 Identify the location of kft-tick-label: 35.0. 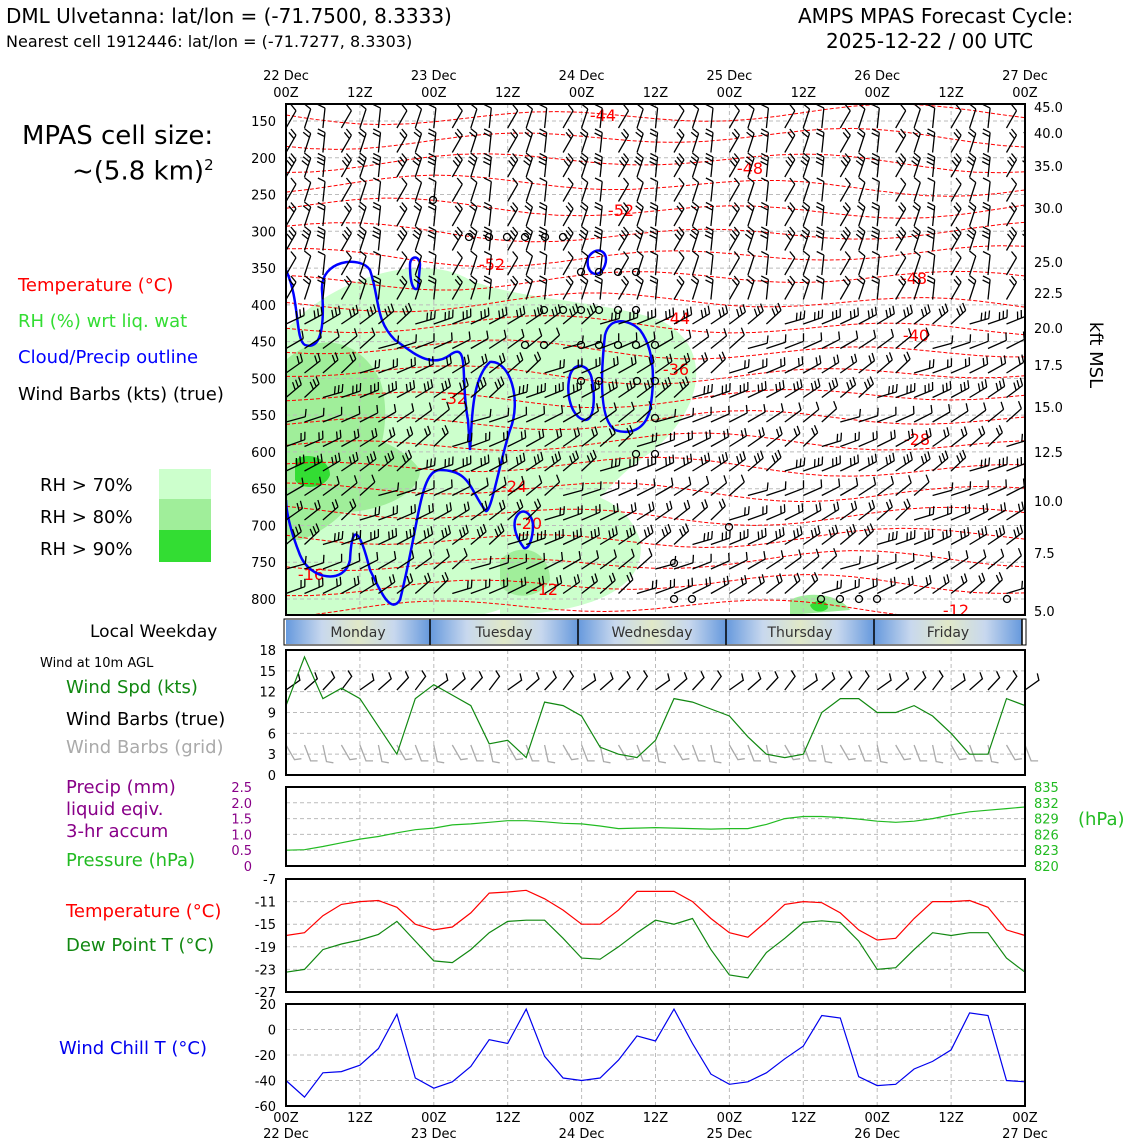
(1048, 167).